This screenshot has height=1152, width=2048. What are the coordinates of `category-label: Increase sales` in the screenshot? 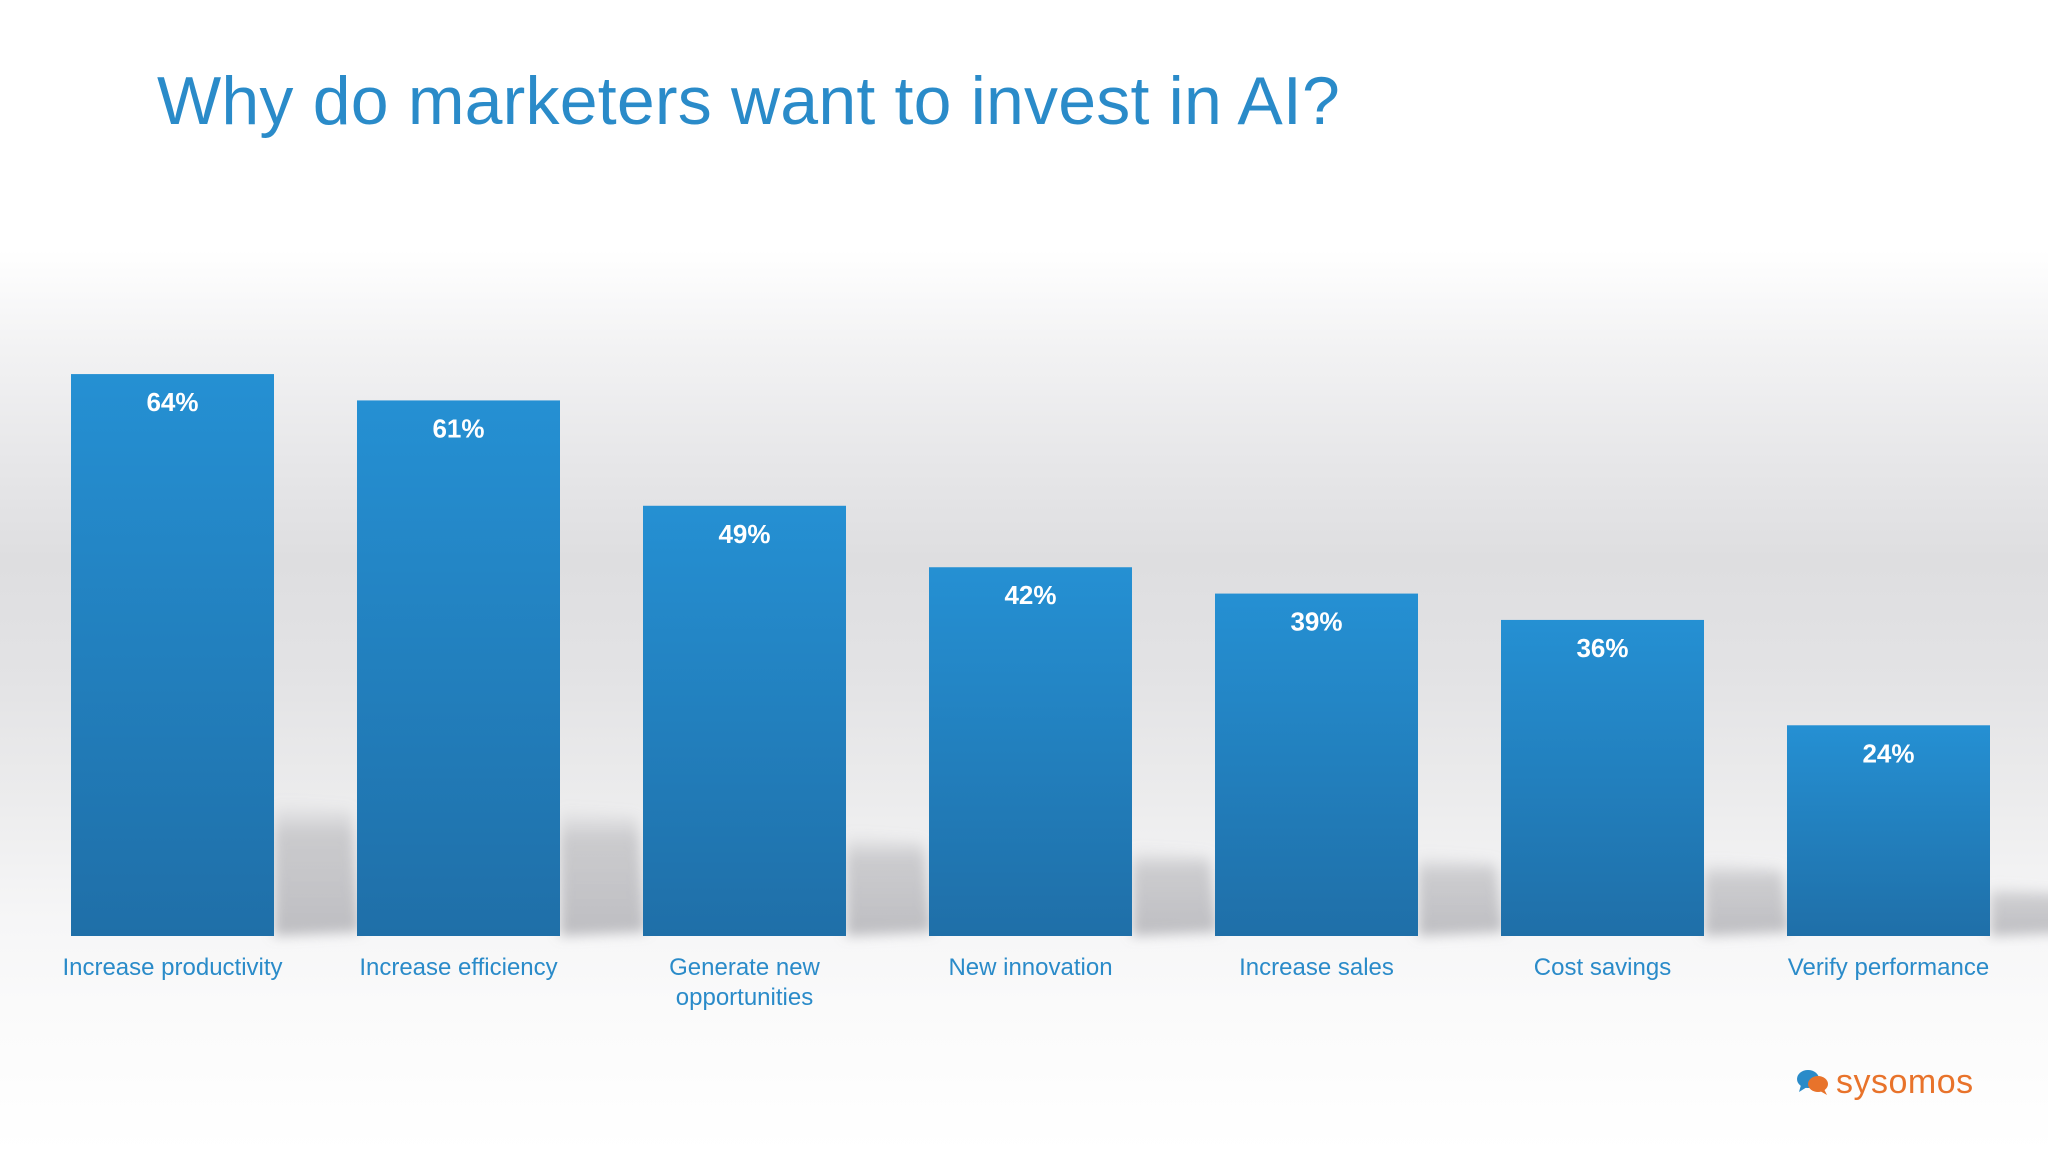 It's located at (1316, 967).